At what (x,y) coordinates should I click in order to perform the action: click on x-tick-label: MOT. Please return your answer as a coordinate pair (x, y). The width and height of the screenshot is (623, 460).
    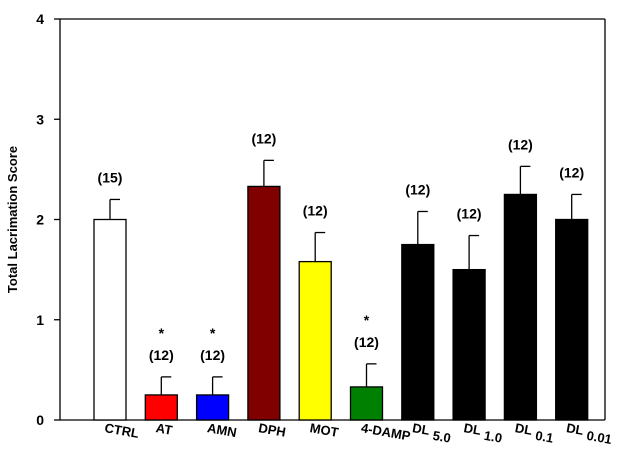
    Looking at the image, I should click on (324, 430).